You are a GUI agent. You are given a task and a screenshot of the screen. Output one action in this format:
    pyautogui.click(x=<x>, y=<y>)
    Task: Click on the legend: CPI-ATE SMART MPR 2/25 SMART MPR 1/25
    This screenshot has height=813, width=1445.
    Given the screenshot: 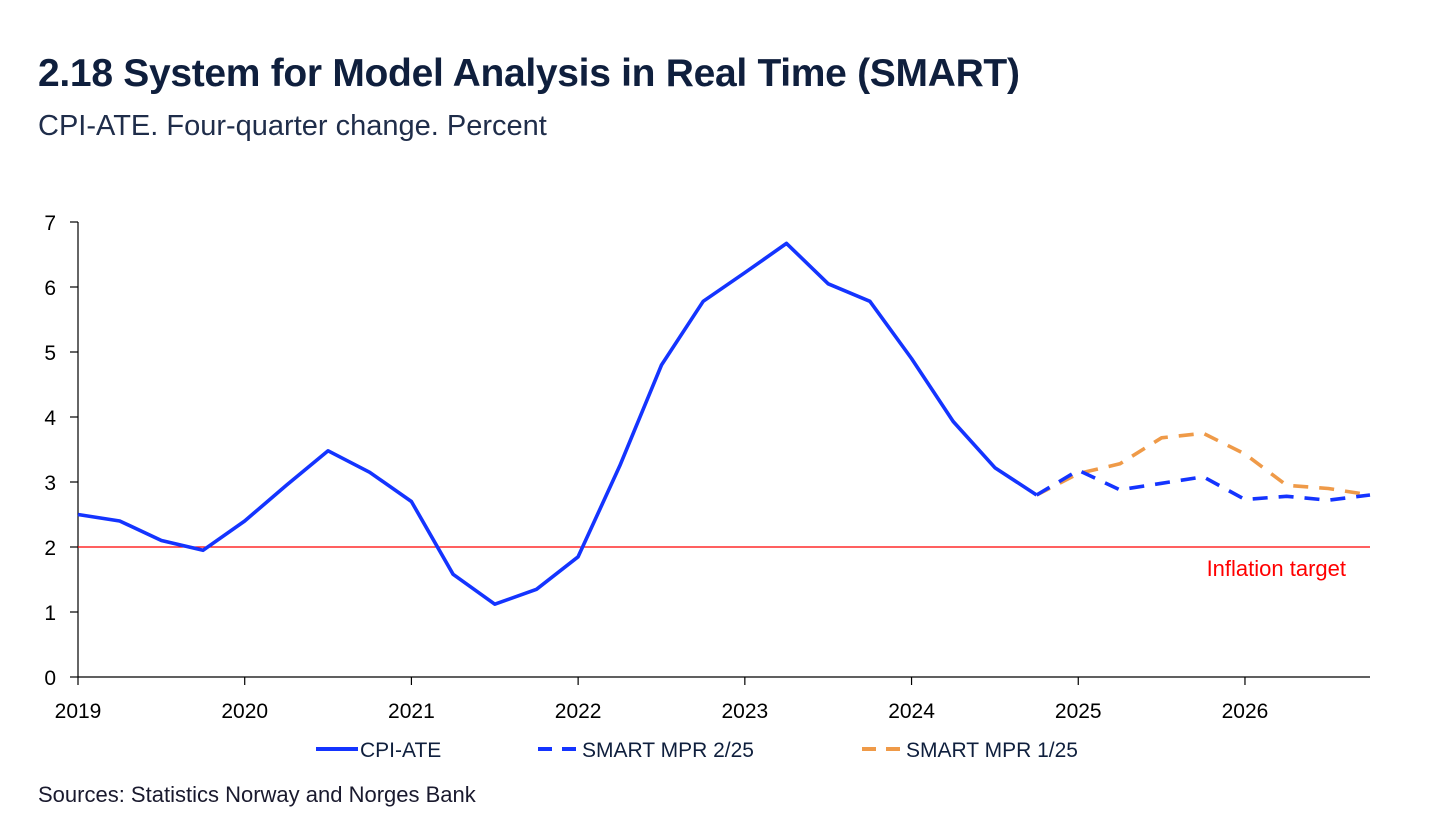 What is the action you would take?
    pyautogui.click(x=697, y=750)
    